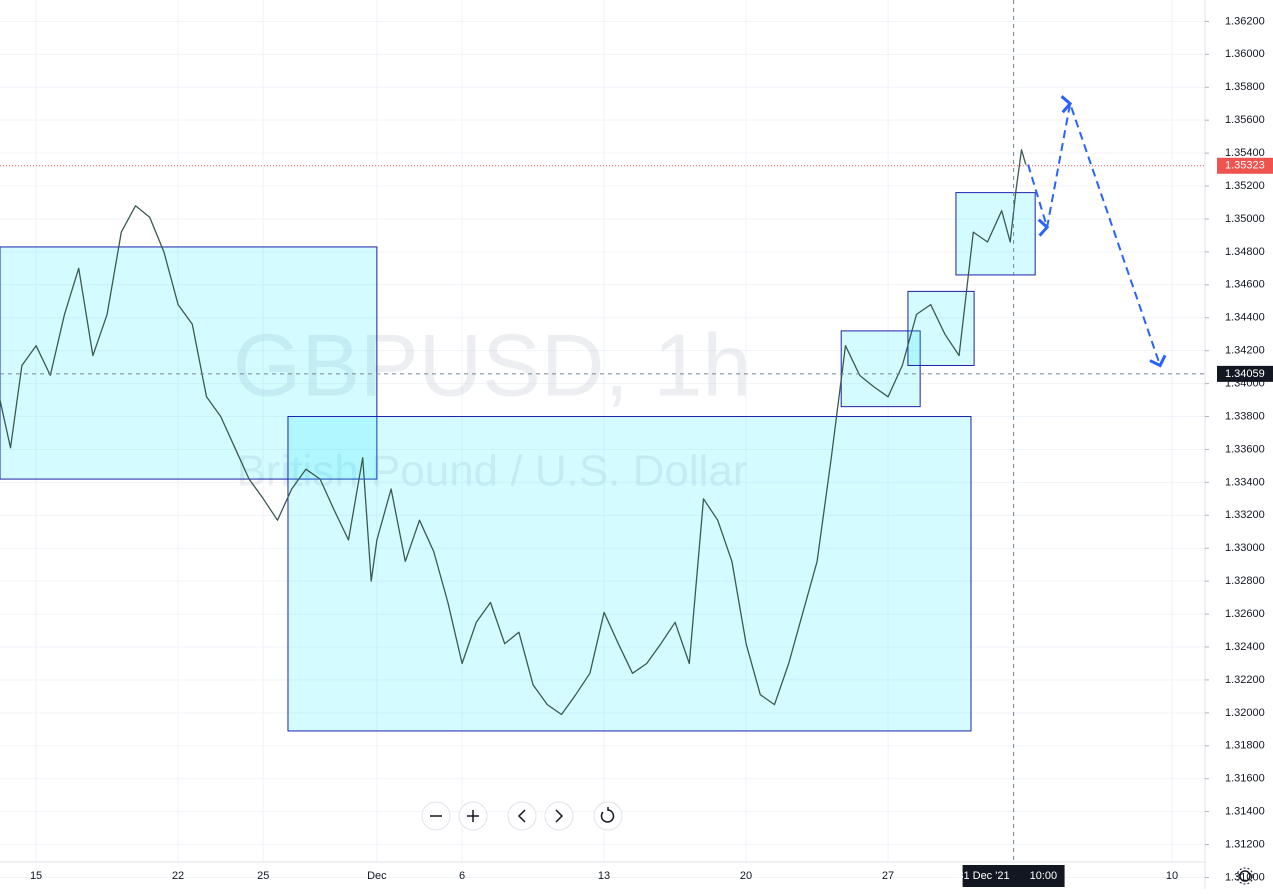 The image size is (1273, 894). I want to click on y-tick-label: 1.31400, so click(1245, 812).